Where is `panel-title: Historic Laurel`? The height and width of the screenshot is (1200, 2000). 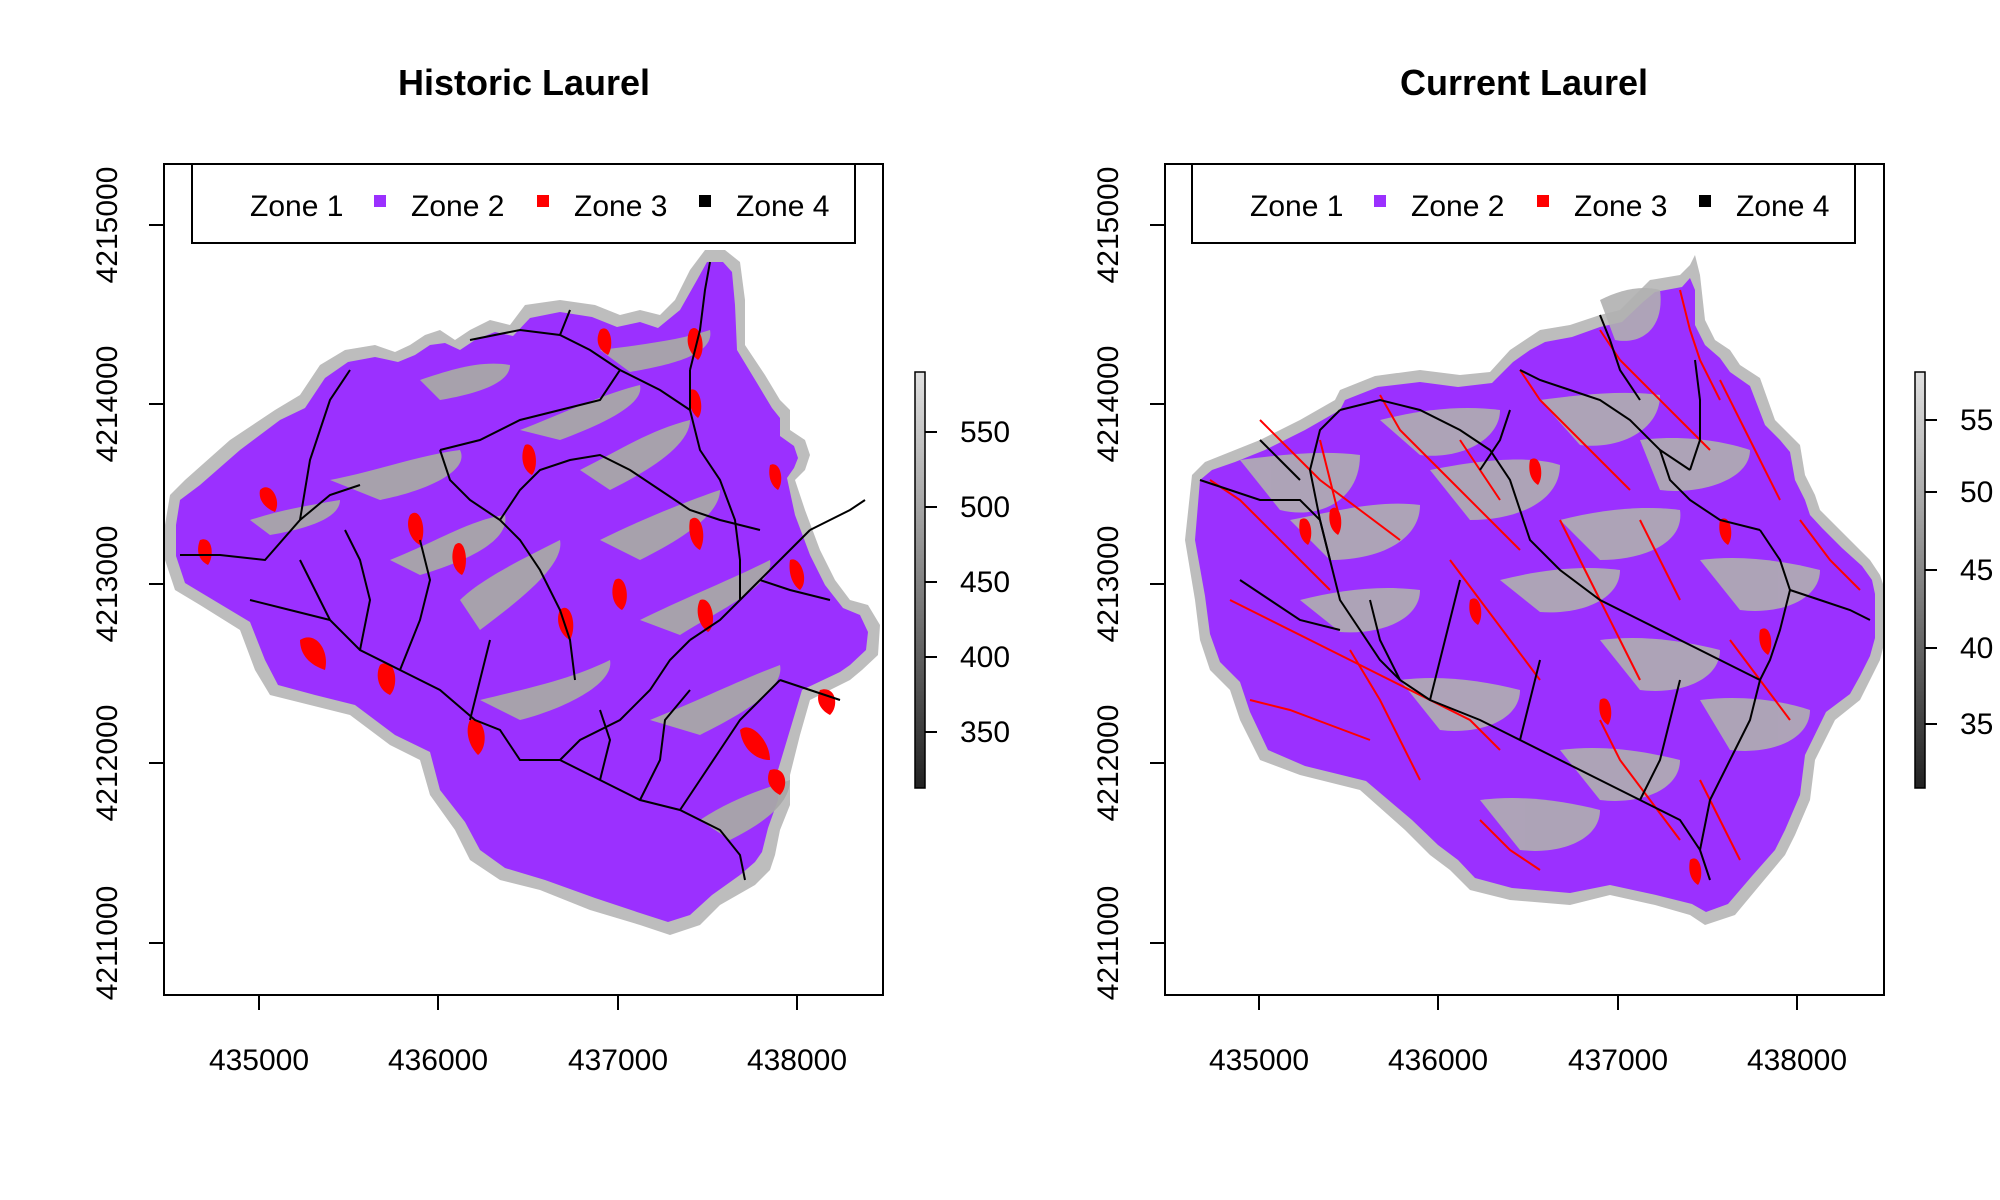 panel-title: Historic Laurel is located at coordinates (524, 82).